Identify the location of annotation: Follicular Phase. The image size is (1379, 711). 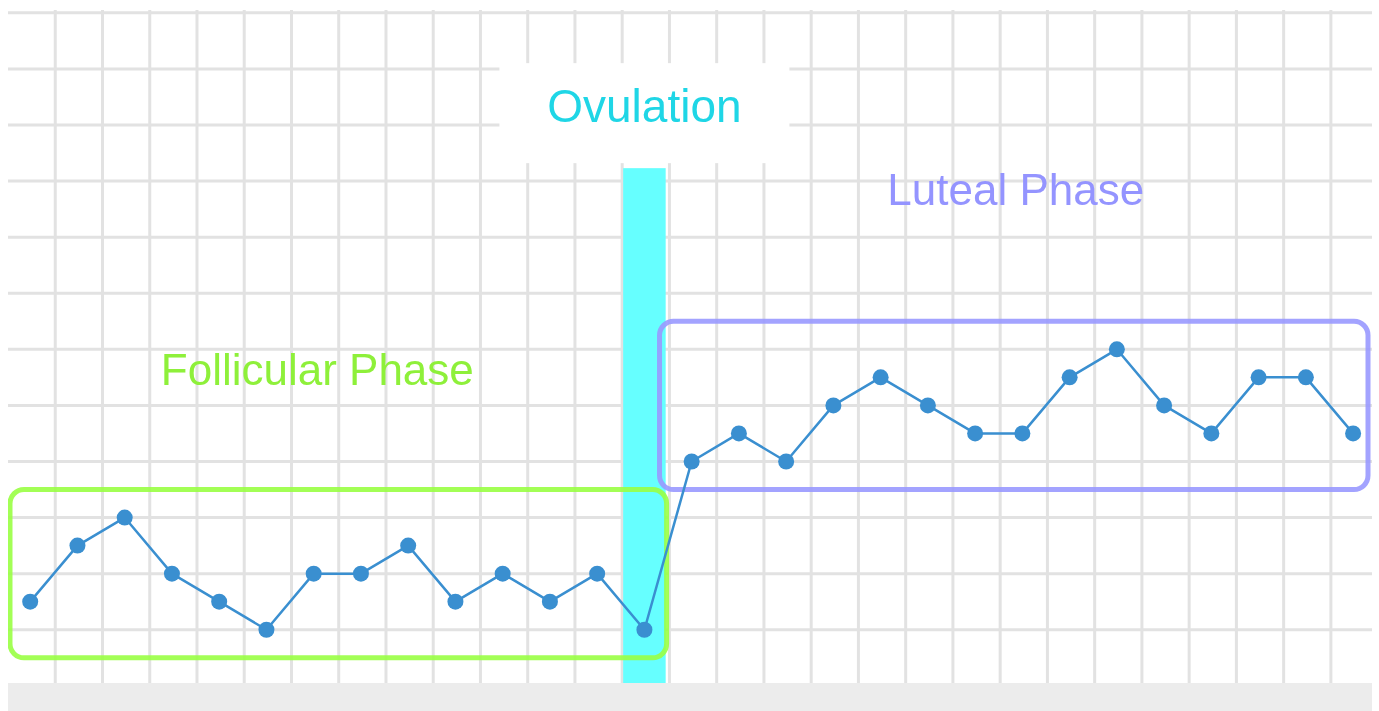
(317, 370).